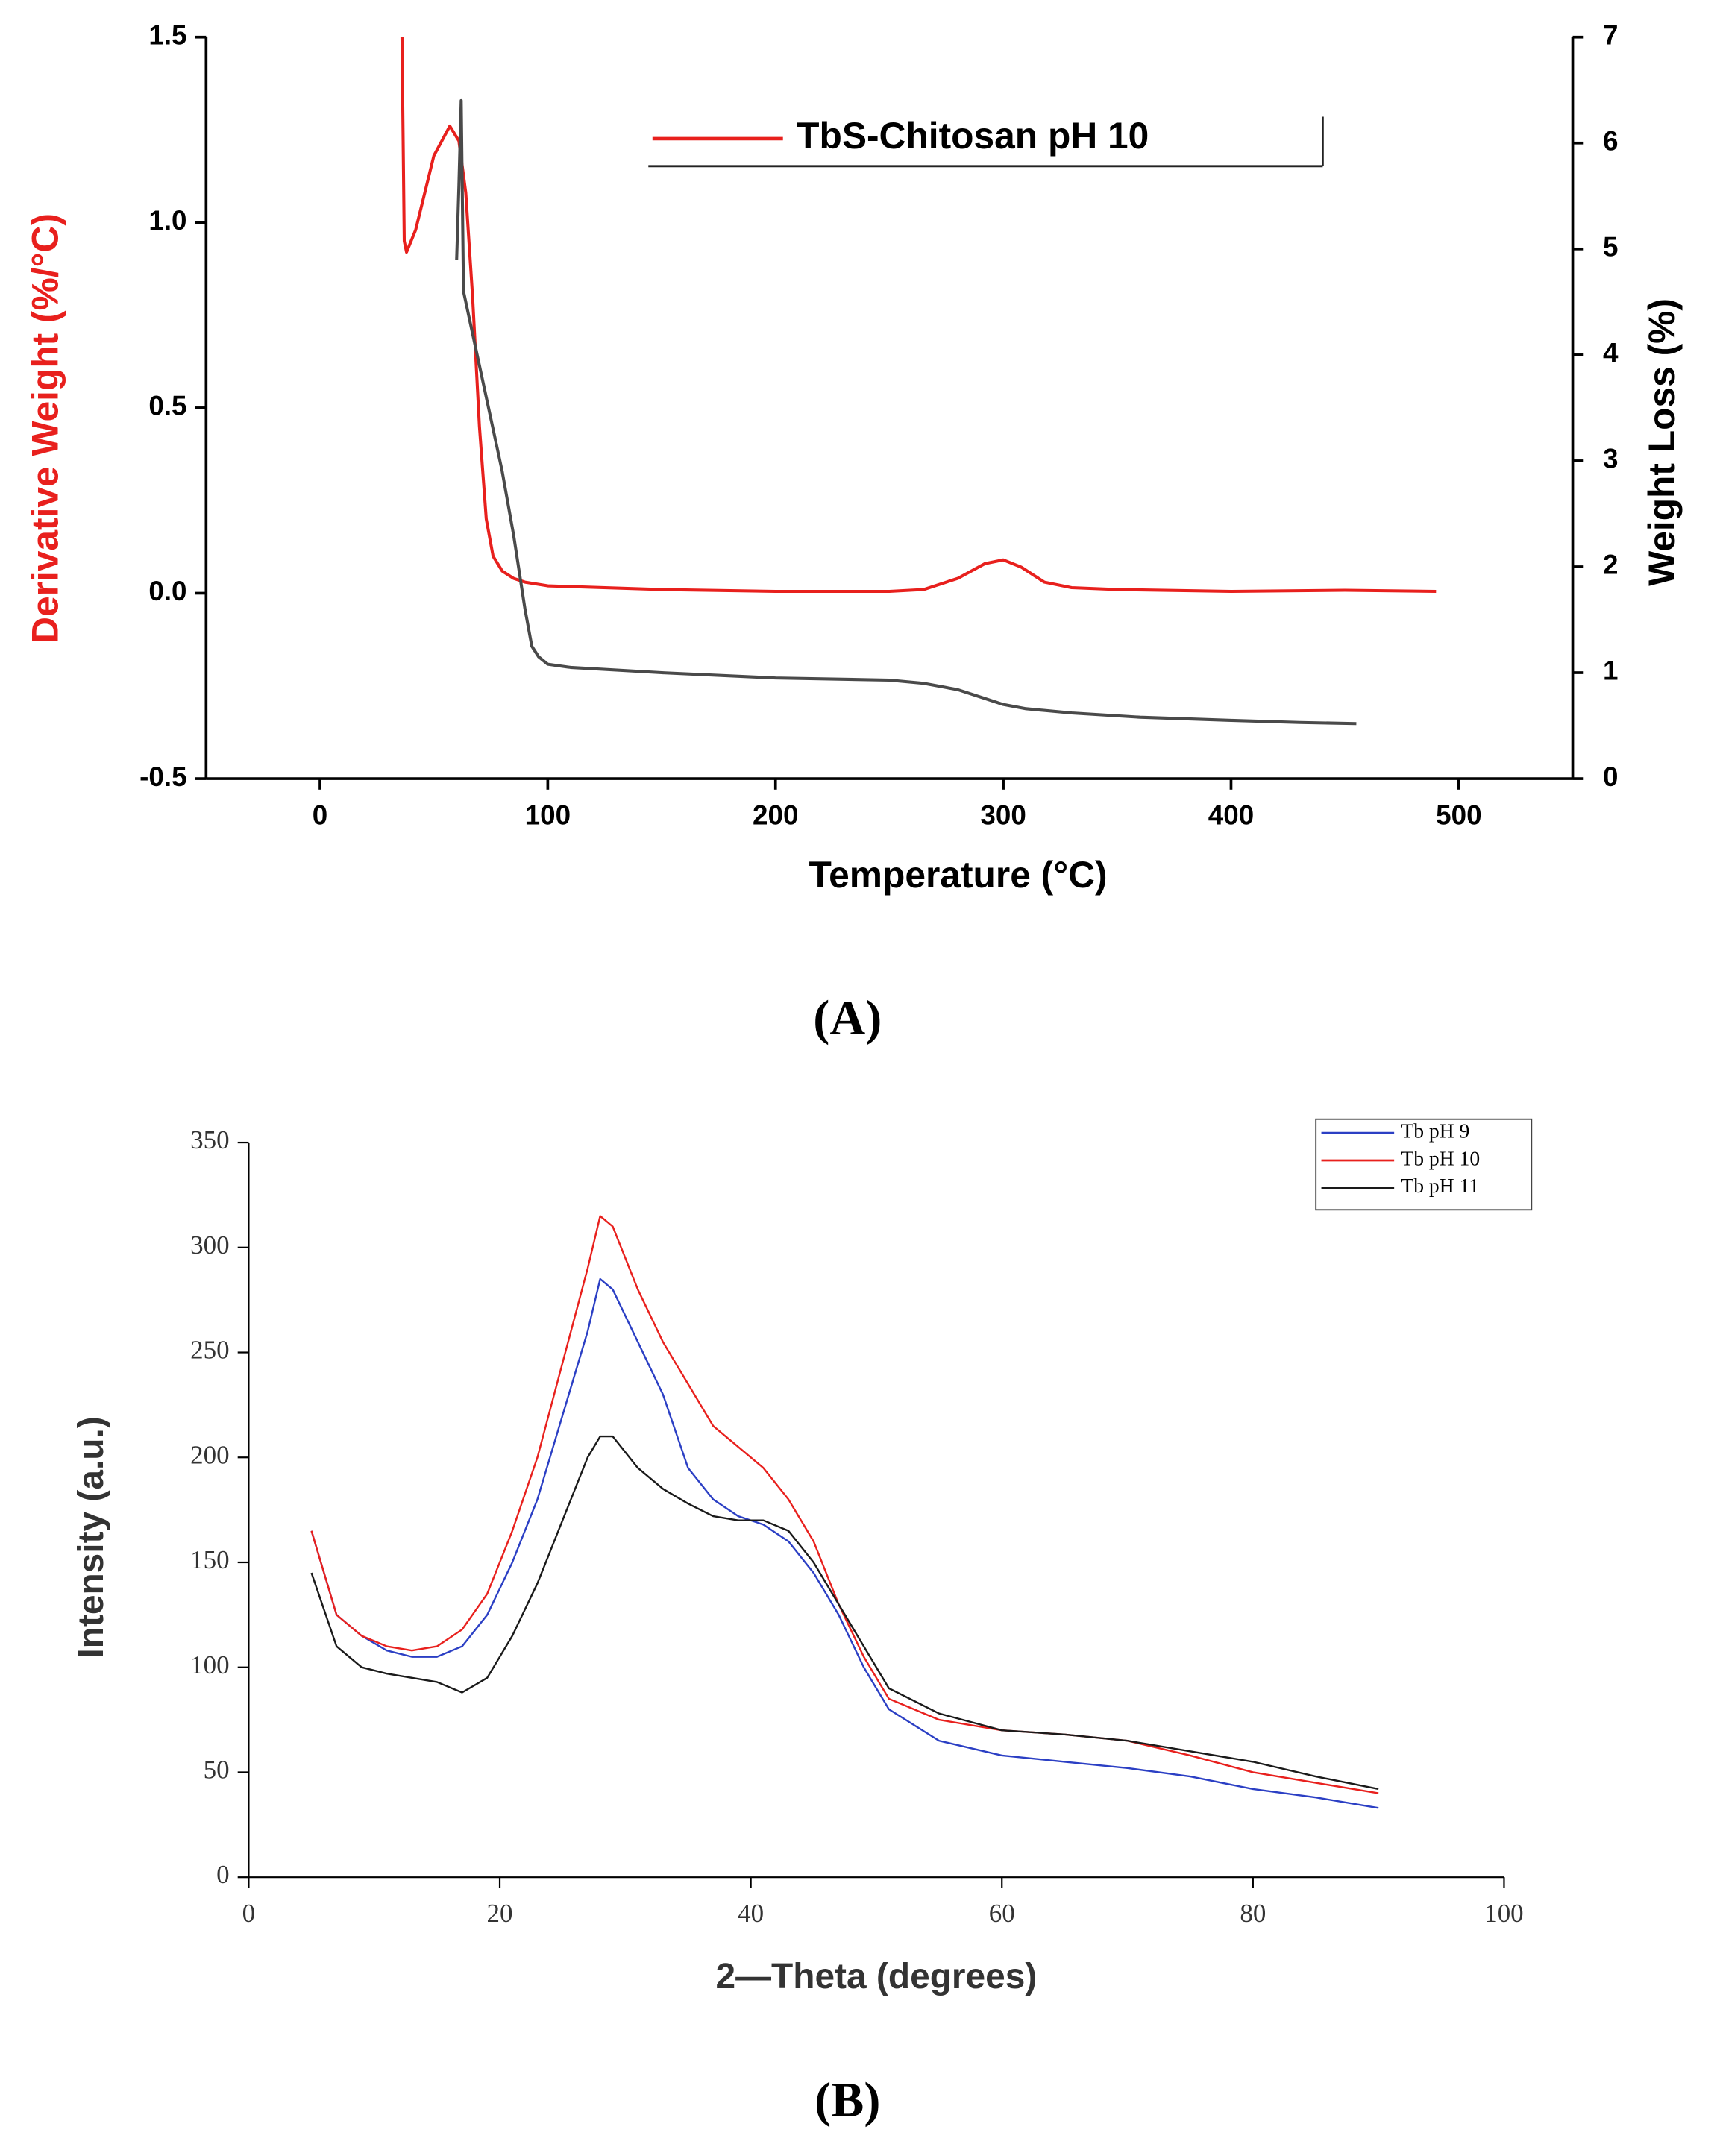  I want to click on y-tick-label: 350, so click(209, 1139).